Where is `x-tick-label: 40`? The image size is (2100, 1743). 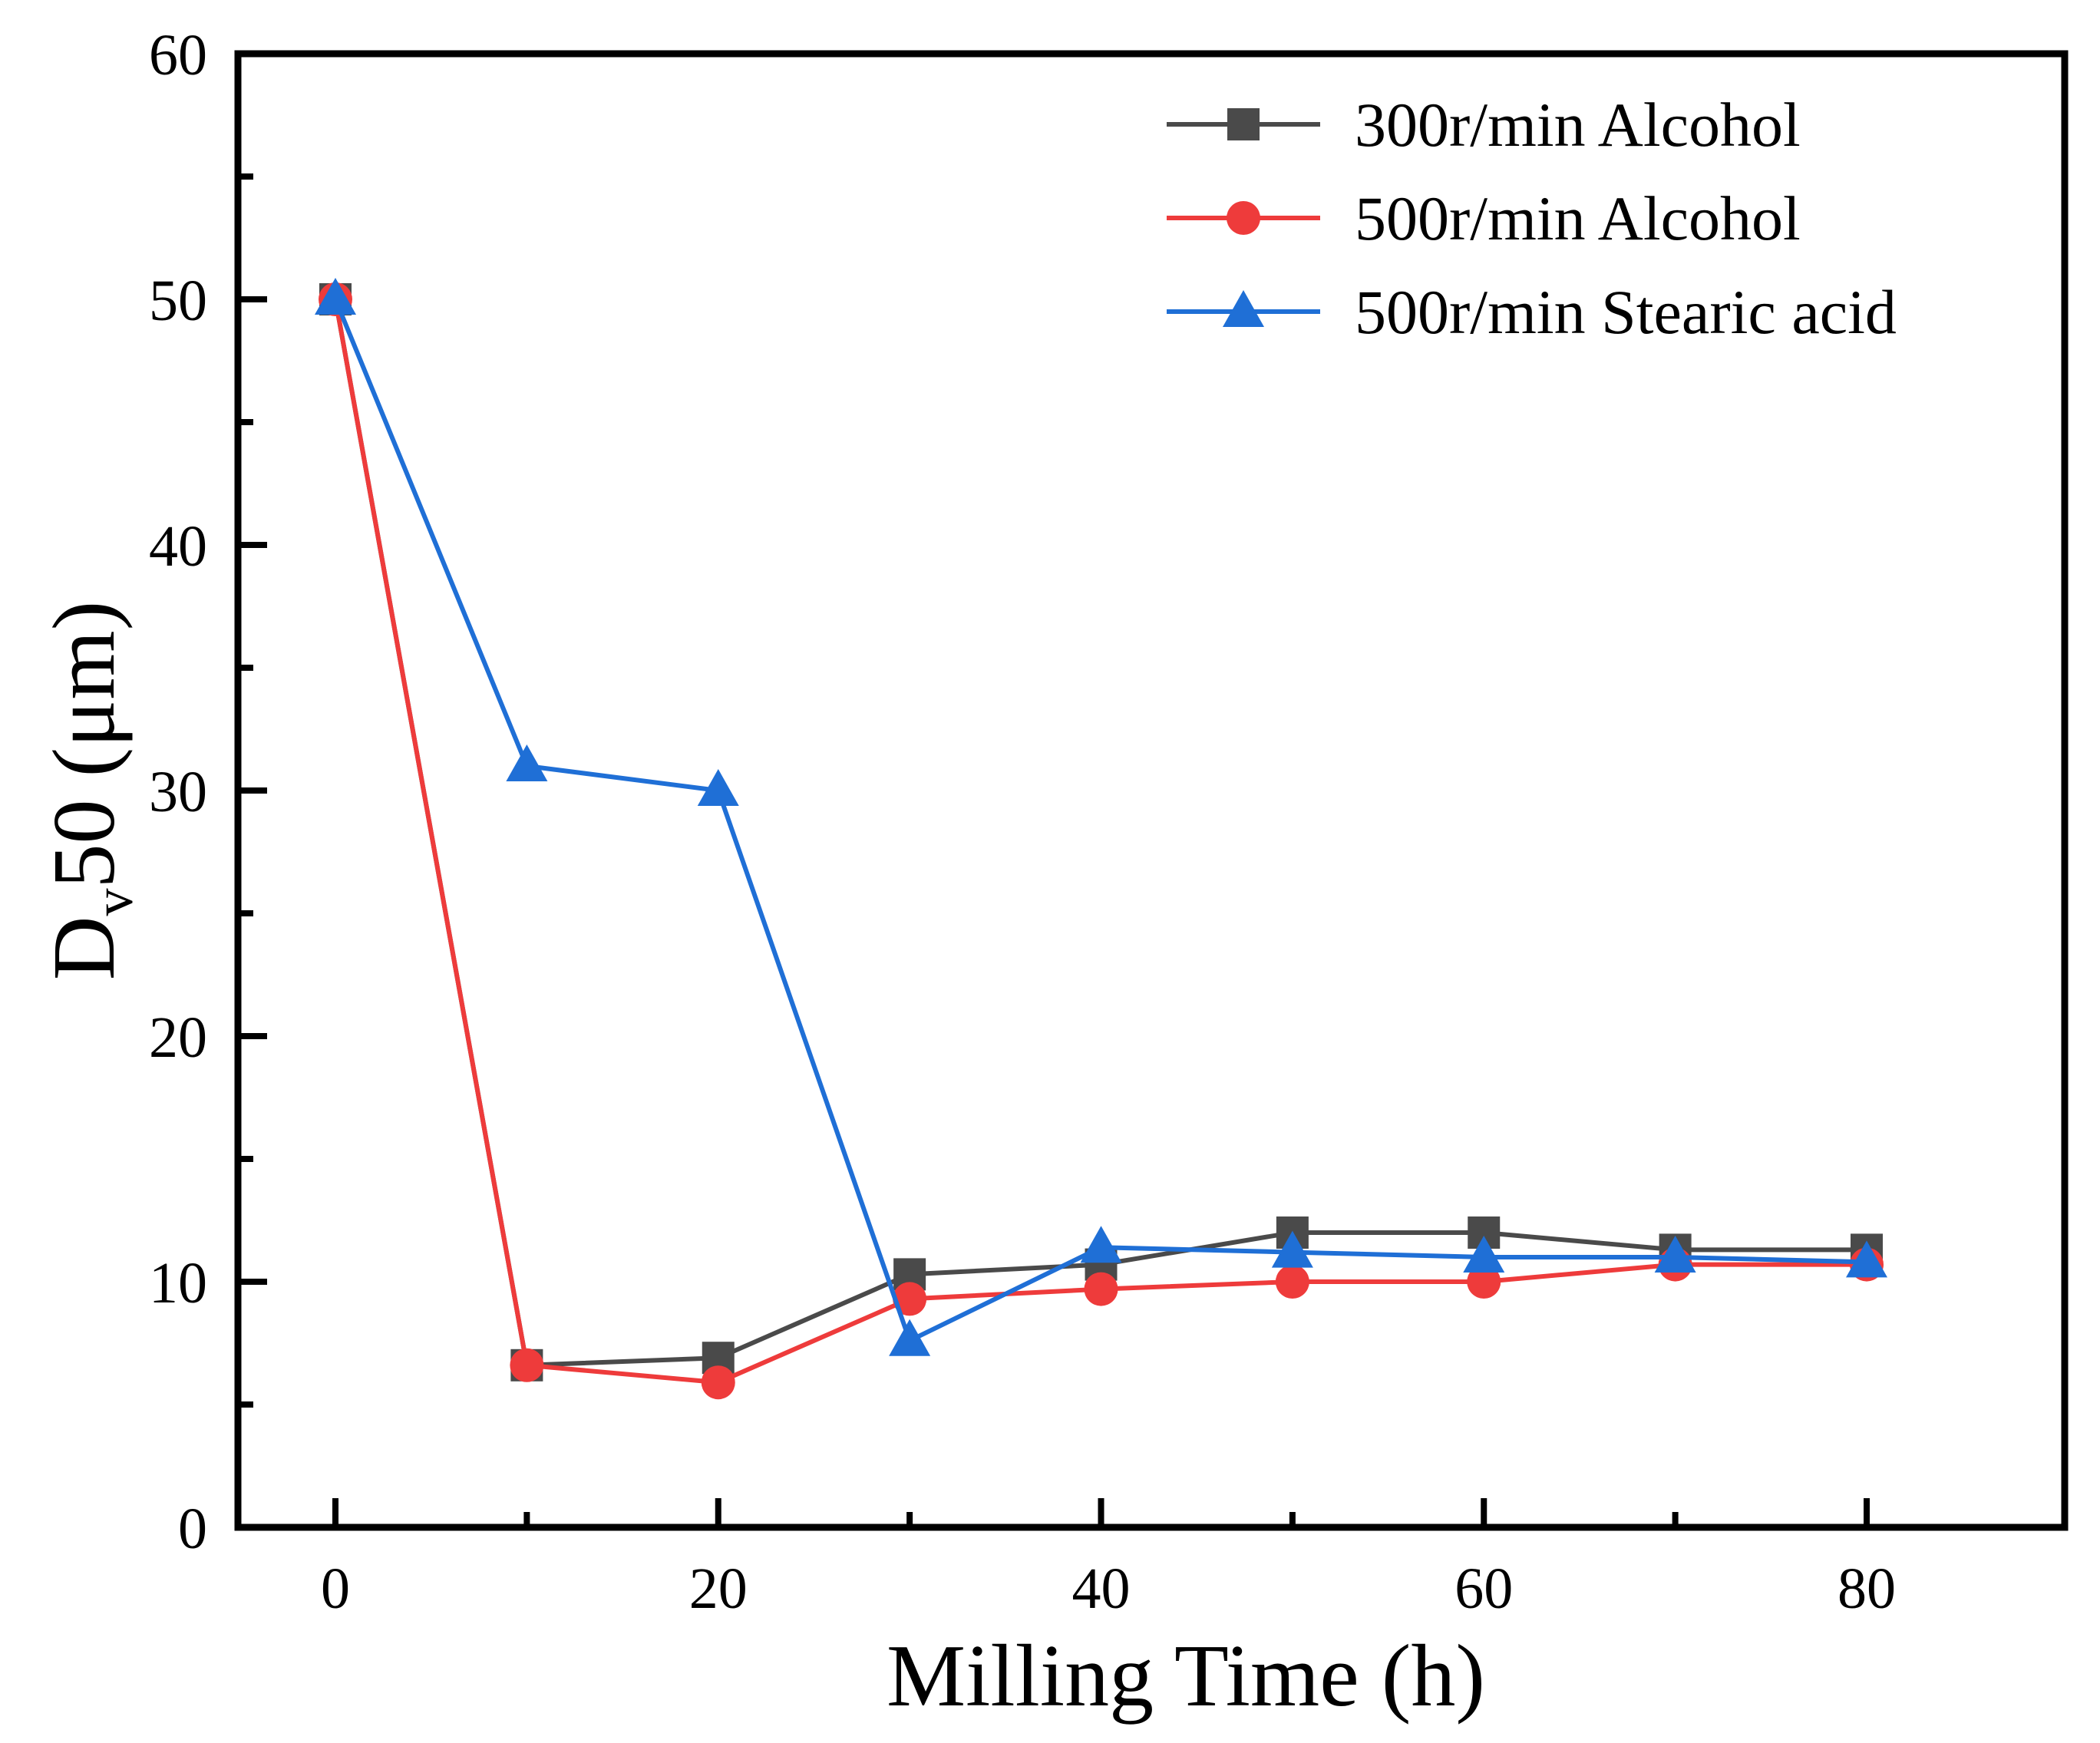
x-tick-label: 40 is located at coordinates (1101, 1588).